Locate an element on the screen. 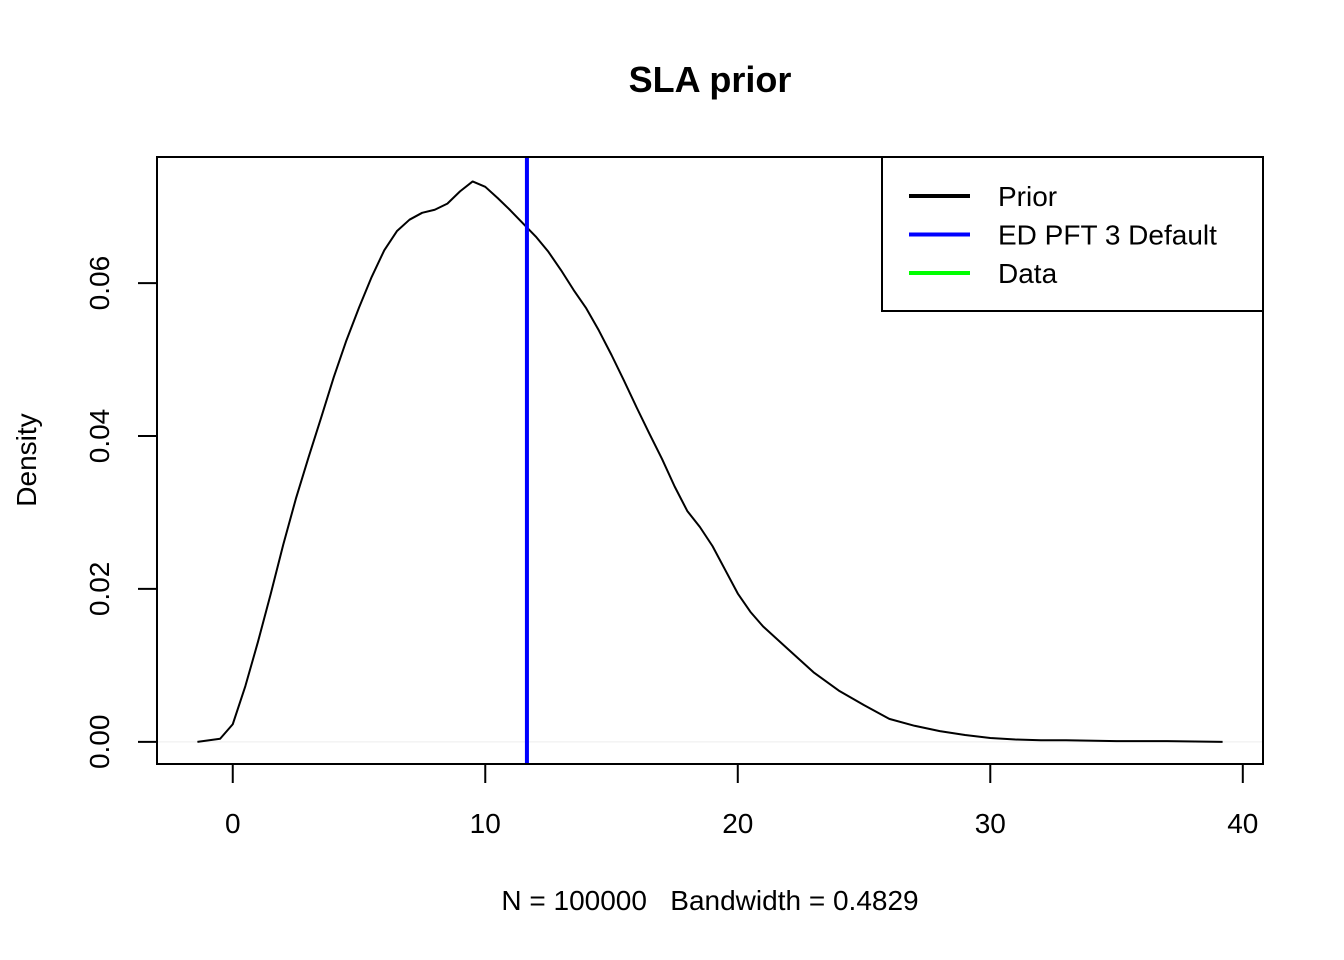 Image resolution: width=1344 pixels, height=960 pixels. x-axis-label: N = 100000 Bandwidth = 0.4829 is located at coordinates (709, 900).